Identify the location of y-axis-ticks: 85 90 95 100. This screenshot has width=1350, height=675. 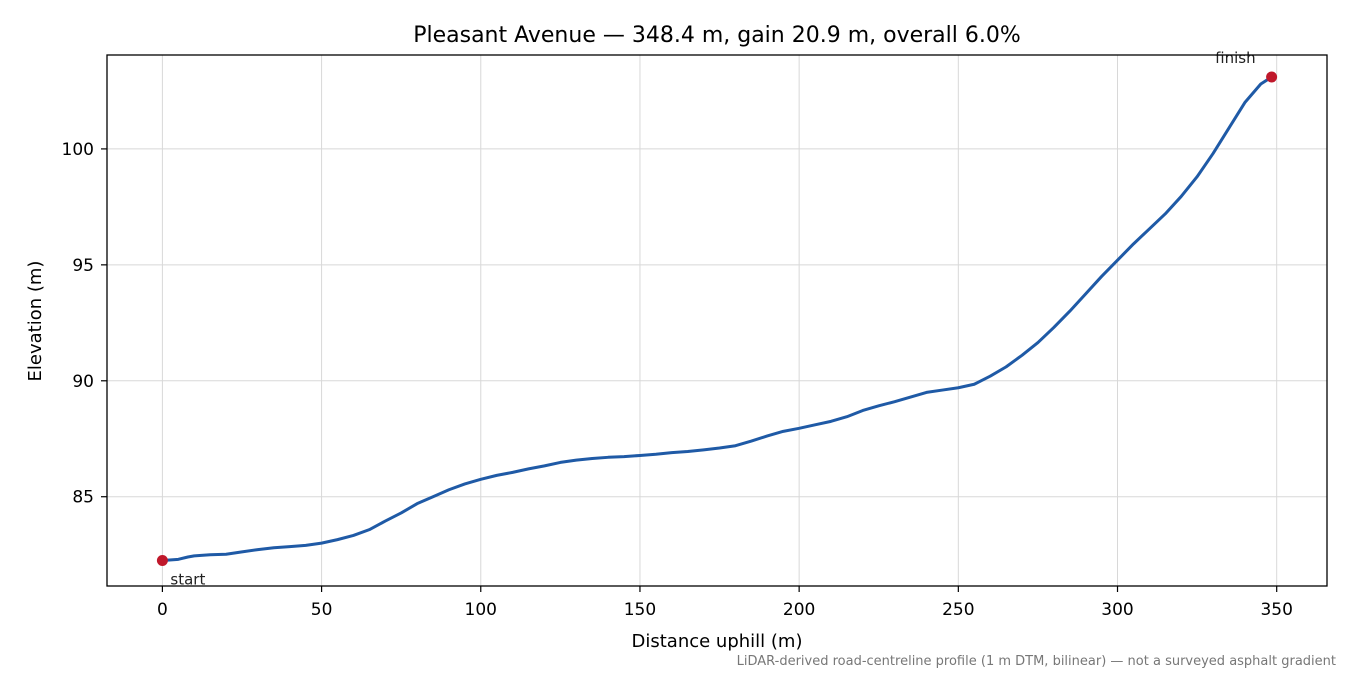
(84, 324).